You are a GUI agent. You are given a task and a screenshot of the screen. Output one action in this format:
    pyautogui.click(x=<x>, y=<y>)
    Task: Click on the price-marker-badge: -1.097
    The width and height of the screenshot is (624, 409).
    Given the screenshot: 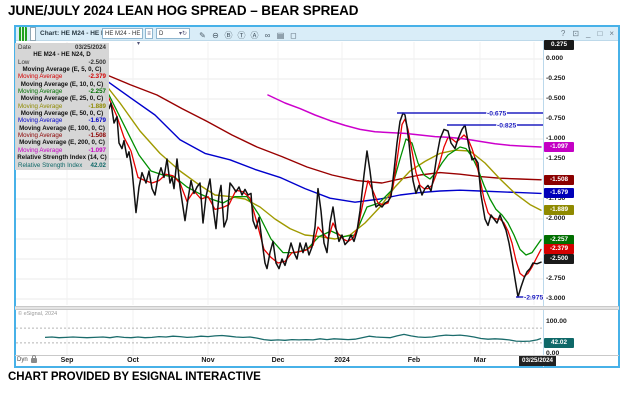 What is the action you would take?
    pyautogui.click(x=559, y=147)
    